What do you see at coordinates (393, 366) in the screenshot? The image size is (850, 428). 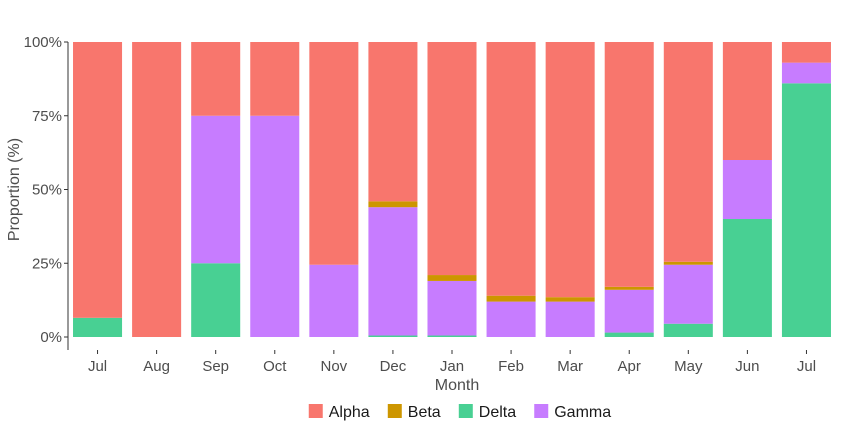 I see `x-tick-label: Dec` at bounding box center [393, 366].